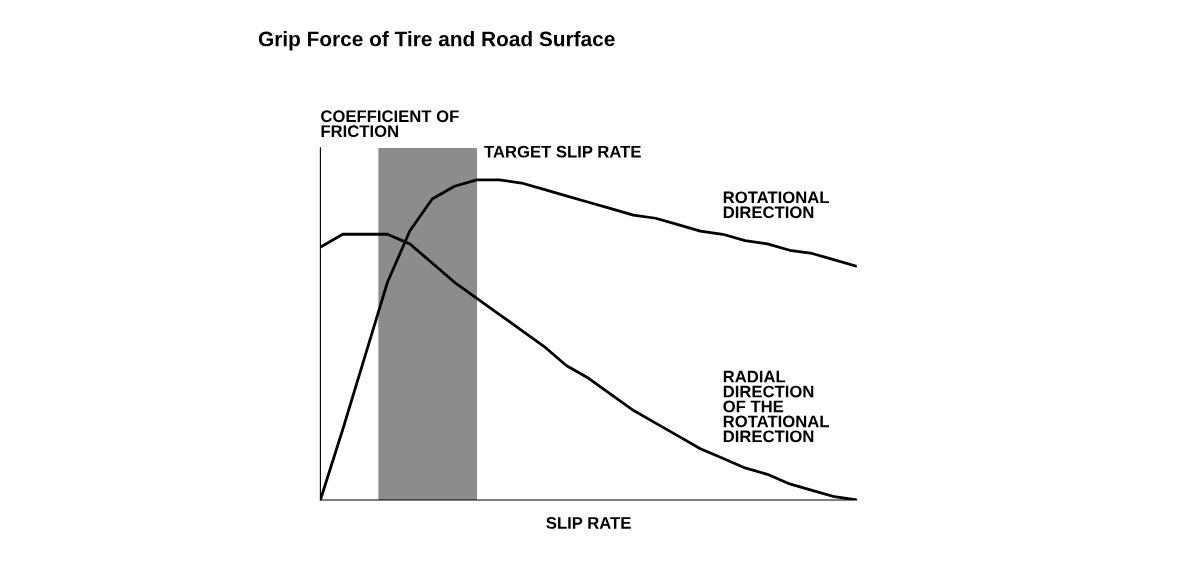  I want to click on chart-title: Grip Force of Tire and Road Surface, so click(436, 41).